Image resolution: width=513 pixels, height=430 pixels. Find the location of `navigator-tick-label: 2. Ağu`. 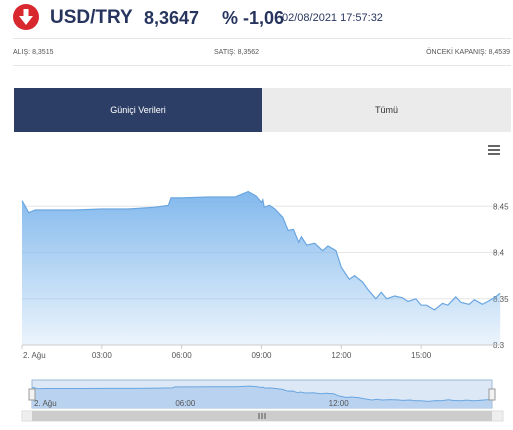

navigator-tick-label: 2. Ağu is located at coordinates (45, 403).